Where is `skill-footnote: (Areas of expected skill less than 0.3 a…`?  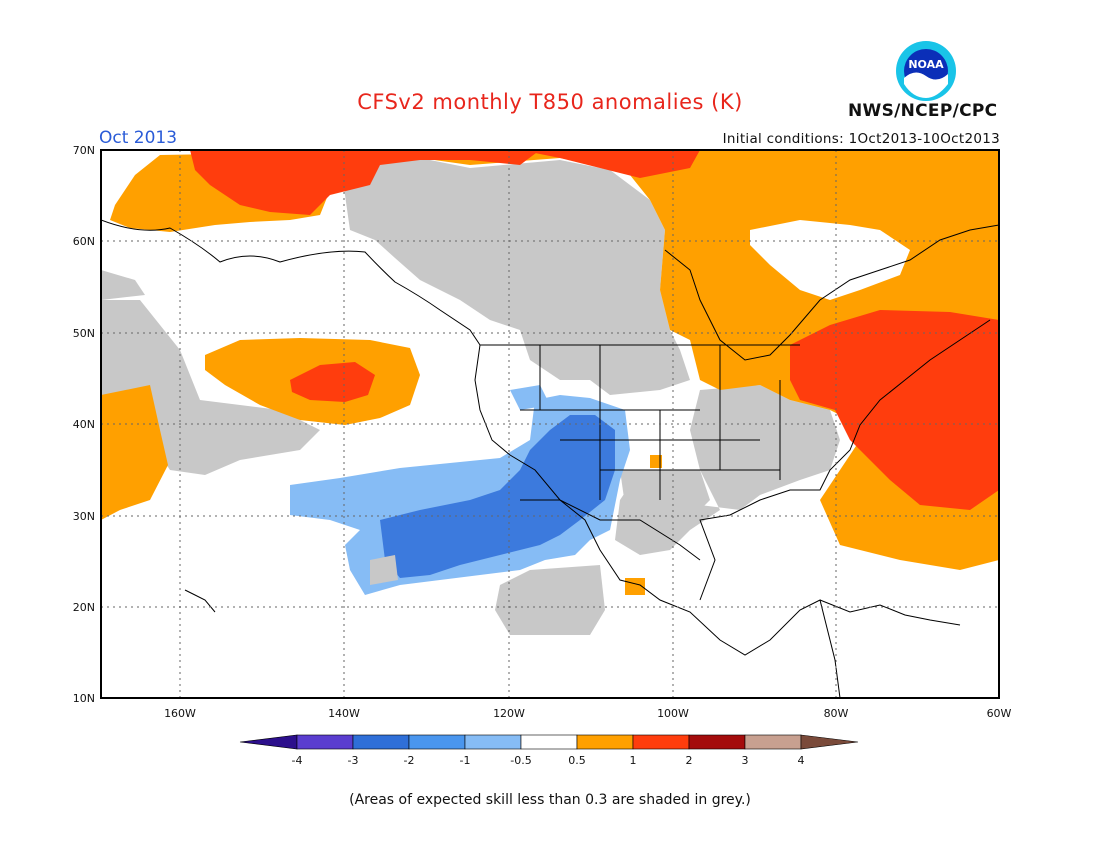 skill-footnote: (Areas of expected skill less than 0.3 a… is located at coordinates (550, 800).